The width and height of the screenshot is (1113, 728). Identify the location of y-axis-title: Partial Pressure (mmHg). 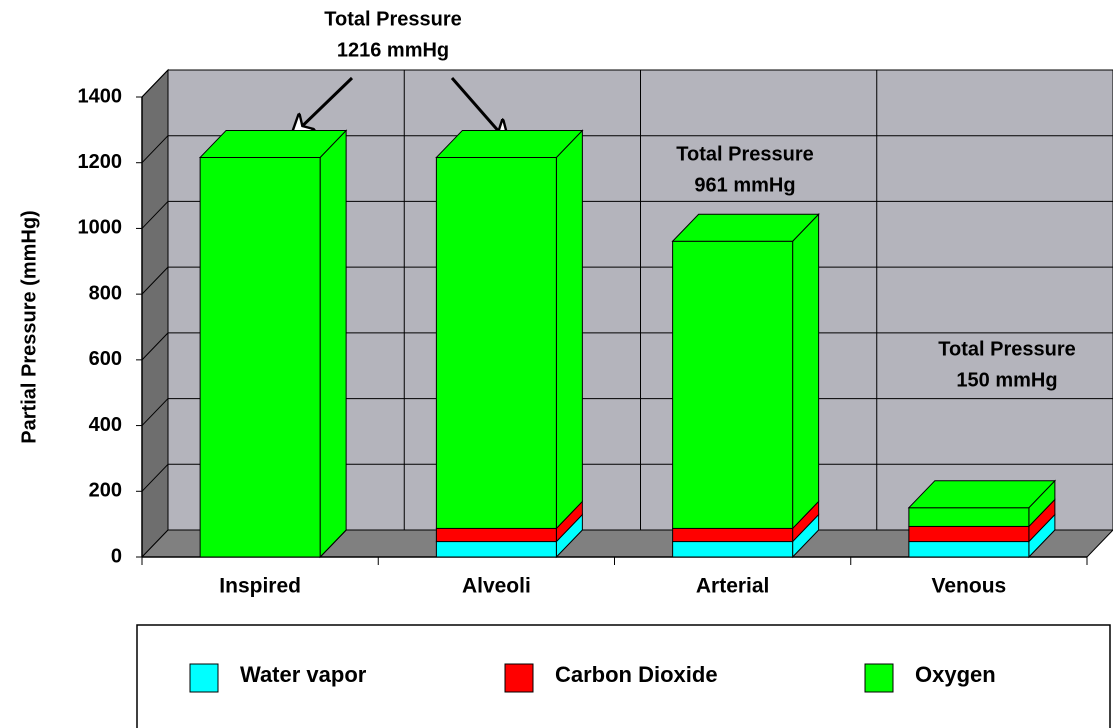
(29, 326).